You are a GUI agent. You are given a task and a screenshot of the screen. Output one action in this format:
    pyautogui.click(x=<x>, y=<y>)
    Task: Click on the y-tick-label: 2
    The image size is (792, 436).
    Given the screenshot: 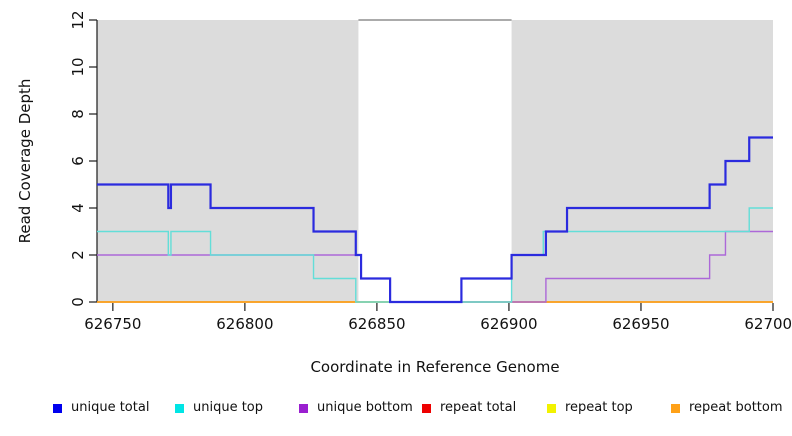 What is the action you would take?
    pyautogui.click(x=78, y=255)
    